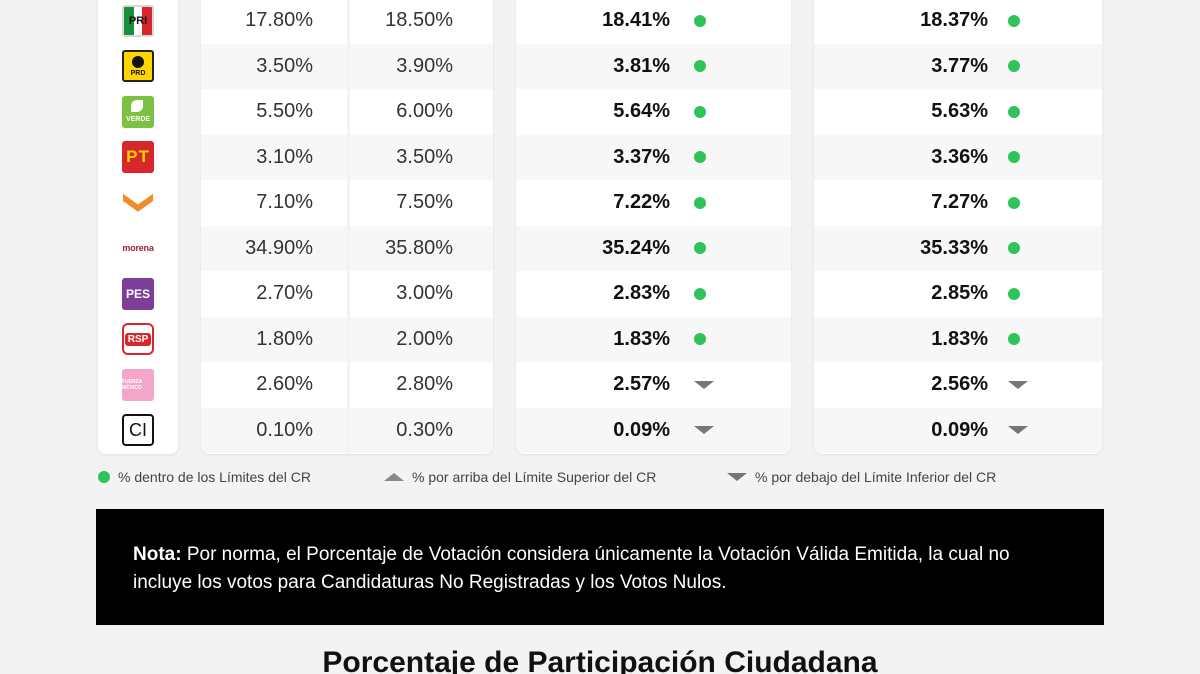  I want to click on table-row: 5.64%, so click(653, 112).